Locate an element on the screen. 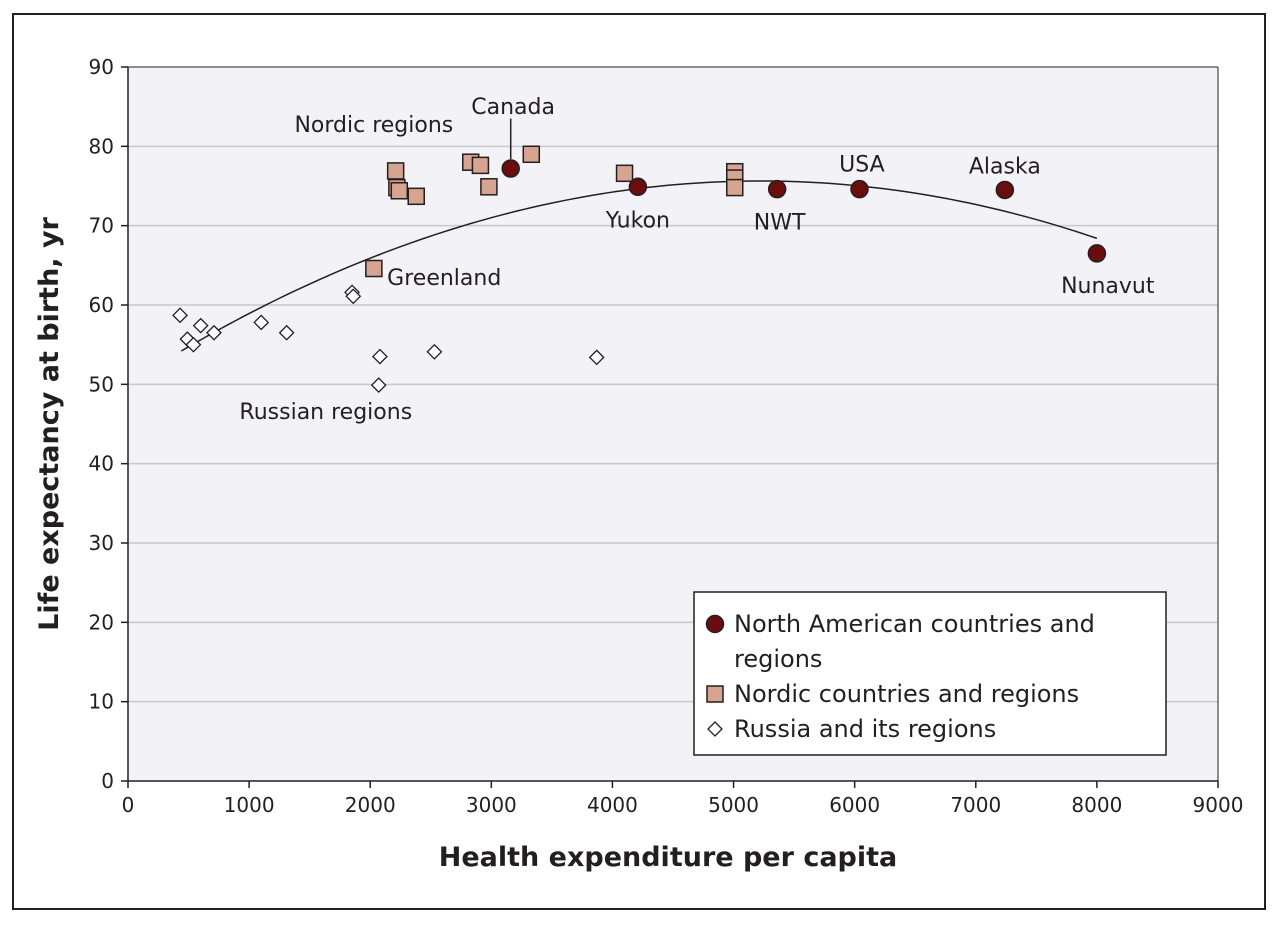  x-tick-label-1000: 1000 is located at coordinates (249, 805).